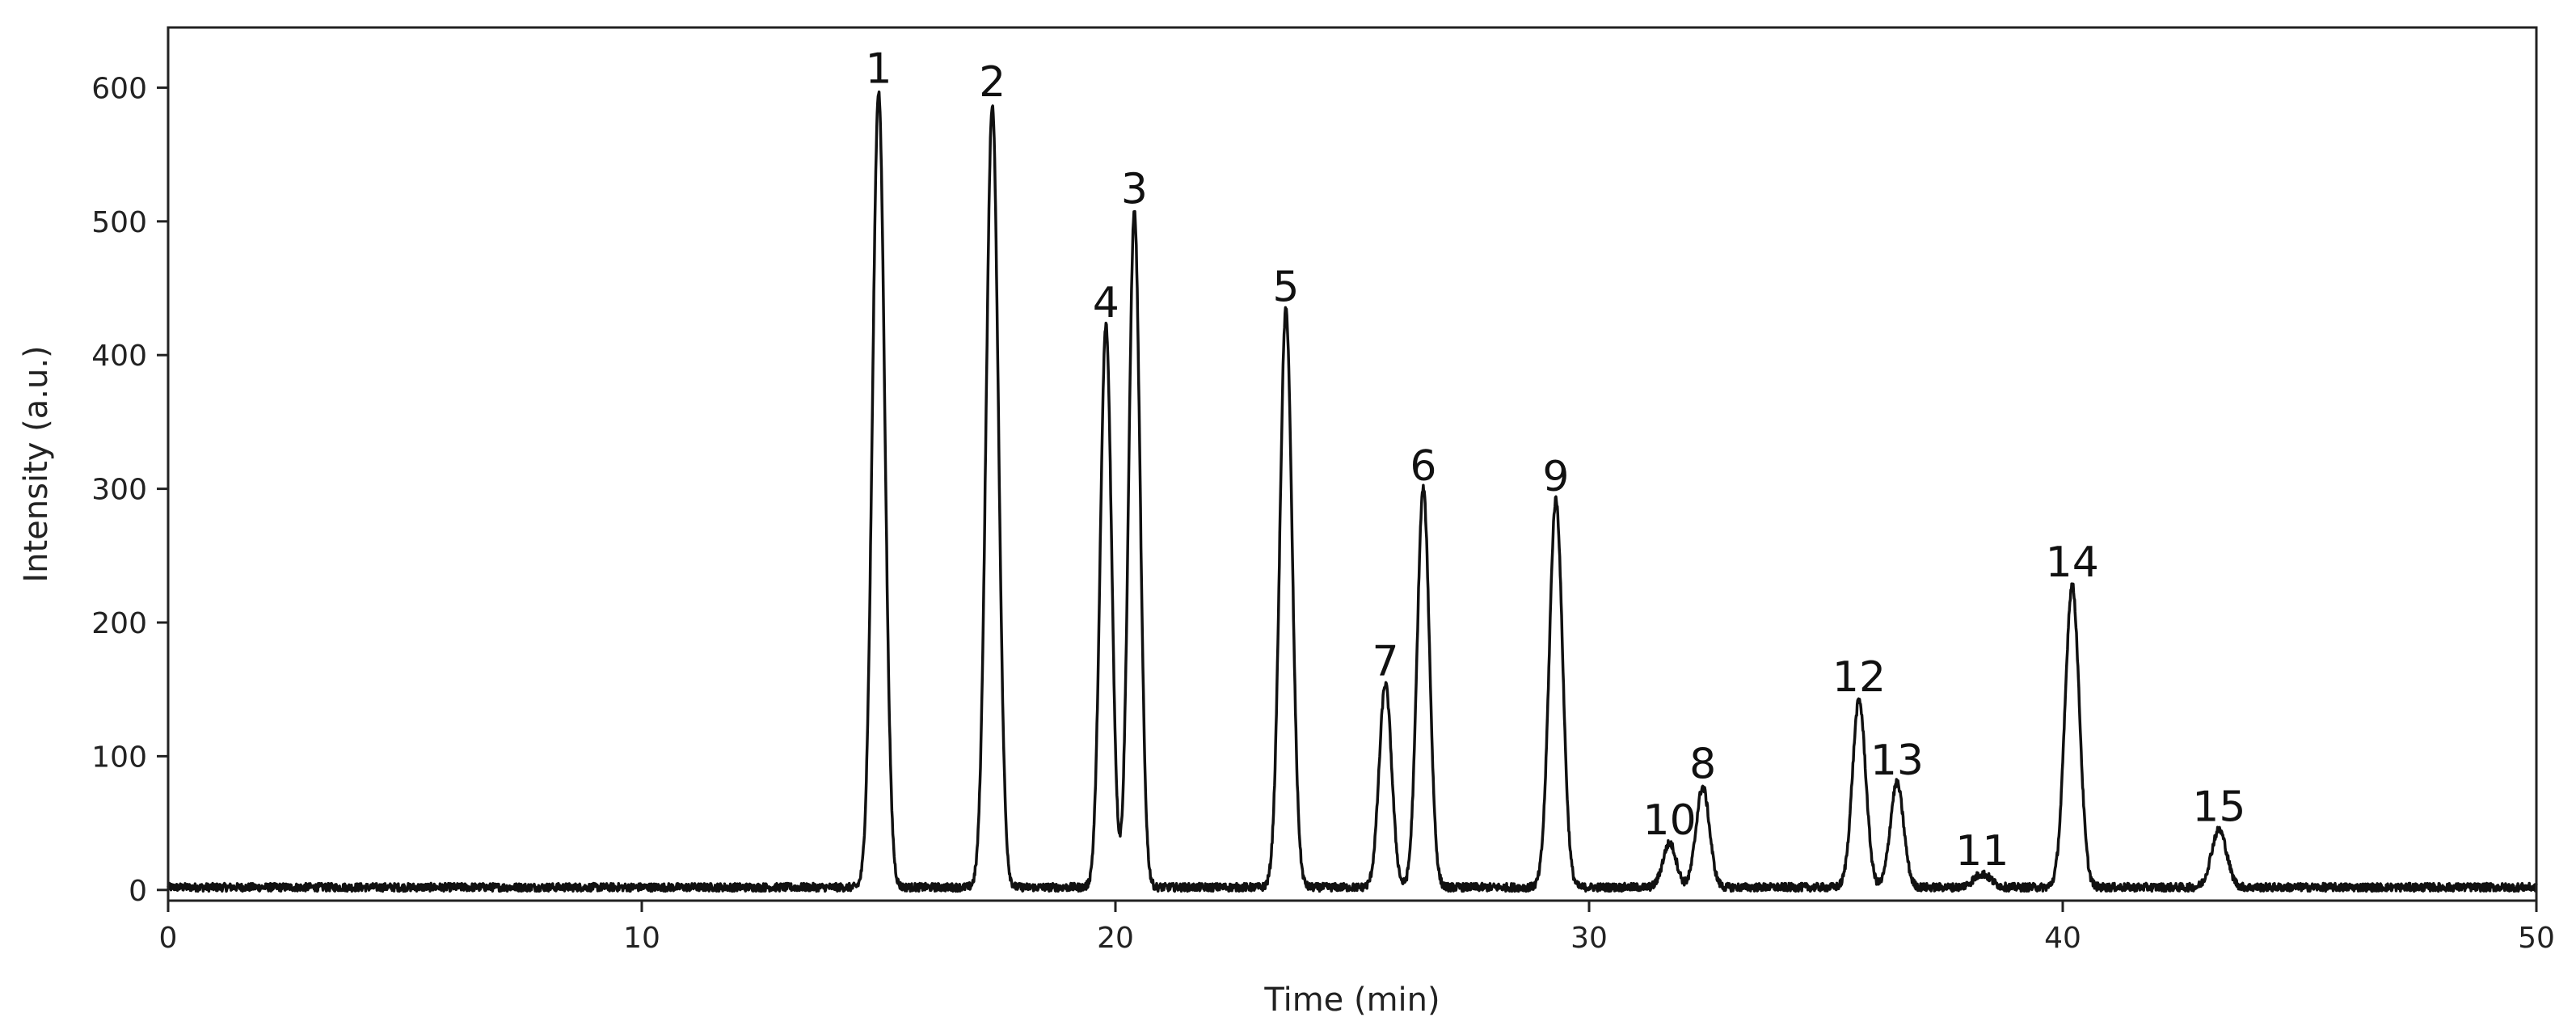  Describe the element at coordinates (1106, 303) in the screenshot. I see `peak-label: 4` at that location.